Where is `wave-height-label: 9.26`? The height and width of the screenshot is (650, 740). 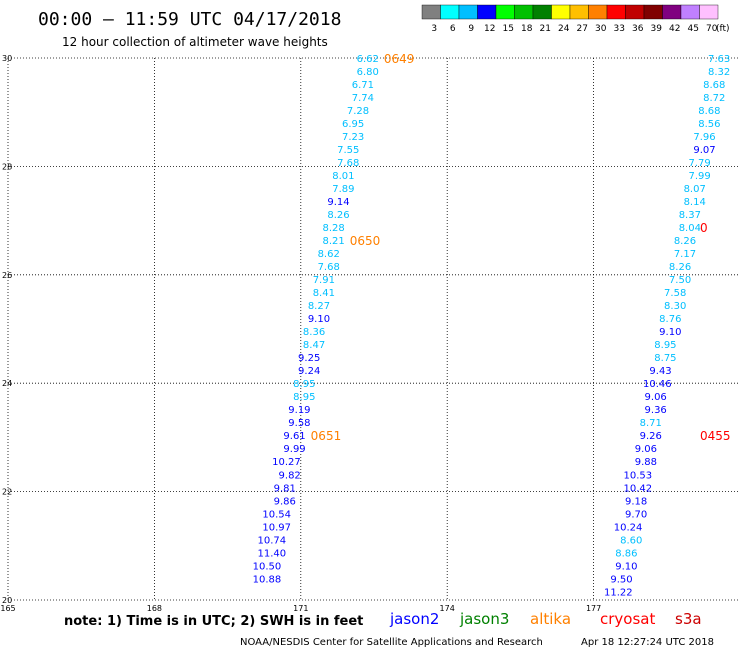
wave-height-label: 9.26 is located at coordinates (651, 436).